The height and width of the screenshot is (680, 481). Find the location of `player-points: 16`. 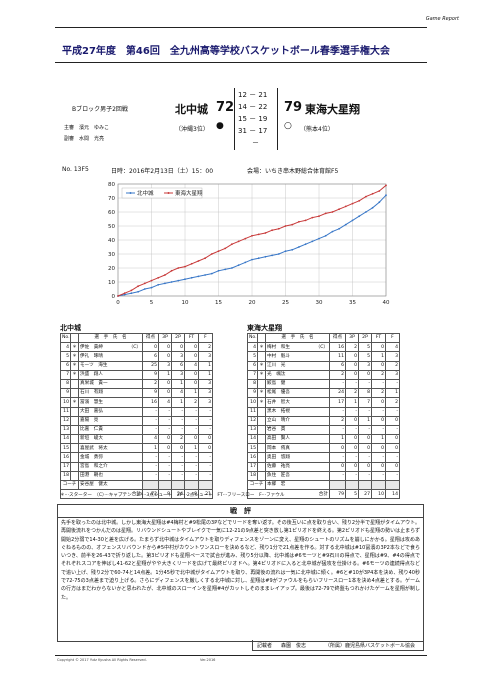

player-points: 16 is located at coordinates (150, 402).